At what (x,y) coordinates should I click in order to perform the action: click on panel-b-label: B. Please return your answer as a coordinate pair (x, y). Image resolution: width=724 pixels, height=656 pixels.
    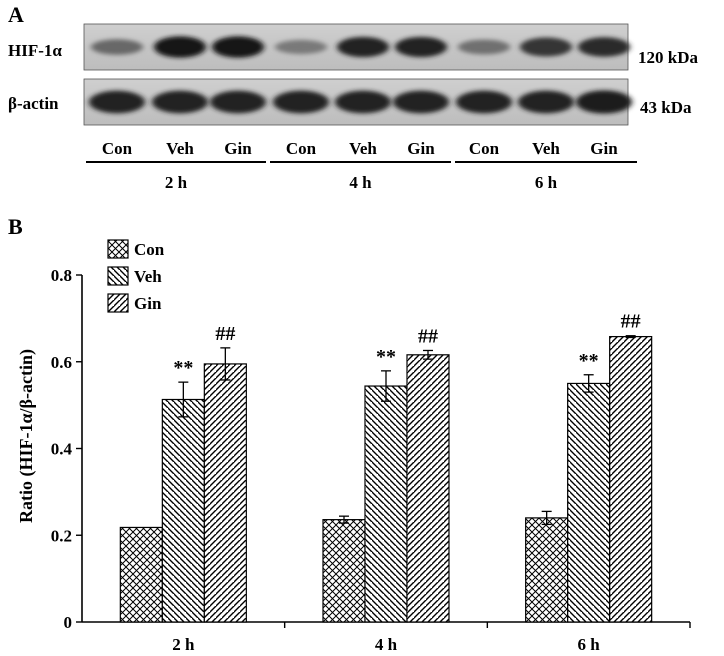
    Looking at the image, I should click on (15, 226).